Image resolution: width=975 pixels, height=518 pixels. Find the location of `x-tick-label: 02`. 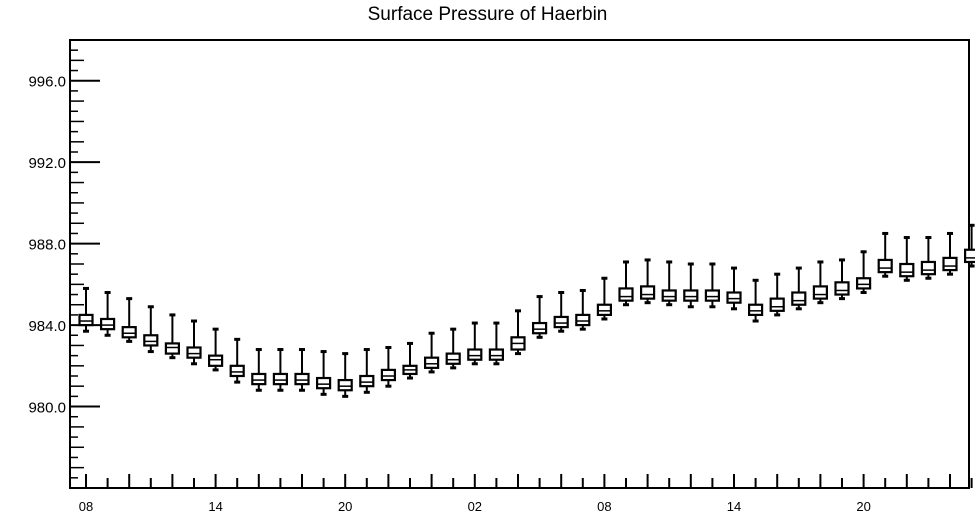

x-tick-label: 02 is located at coordinates (475, 506).